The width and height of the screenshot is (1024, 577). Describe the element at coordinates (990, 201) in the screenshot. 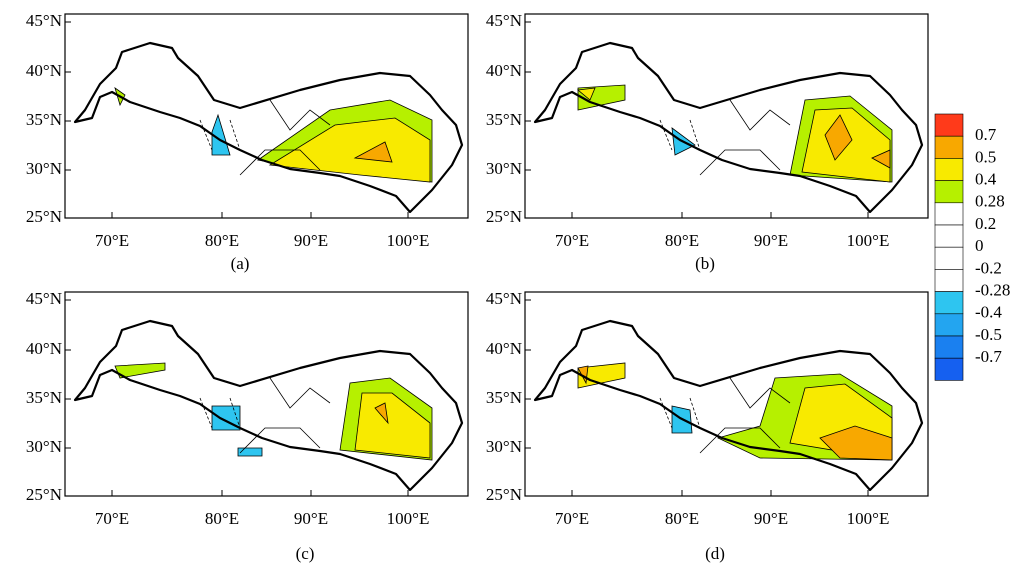

I see `colorbar-label: 0.28` at that location.